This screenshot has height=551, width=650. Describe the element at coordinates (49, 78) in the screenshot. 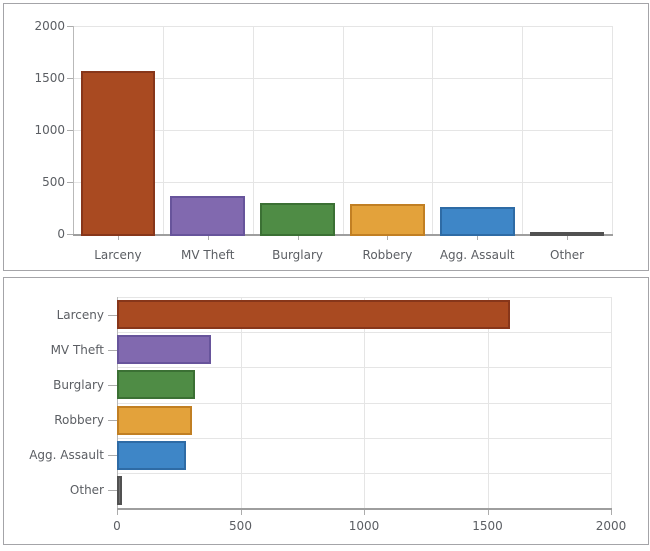

I see `y-axis-tick-label: 1500` at that location.